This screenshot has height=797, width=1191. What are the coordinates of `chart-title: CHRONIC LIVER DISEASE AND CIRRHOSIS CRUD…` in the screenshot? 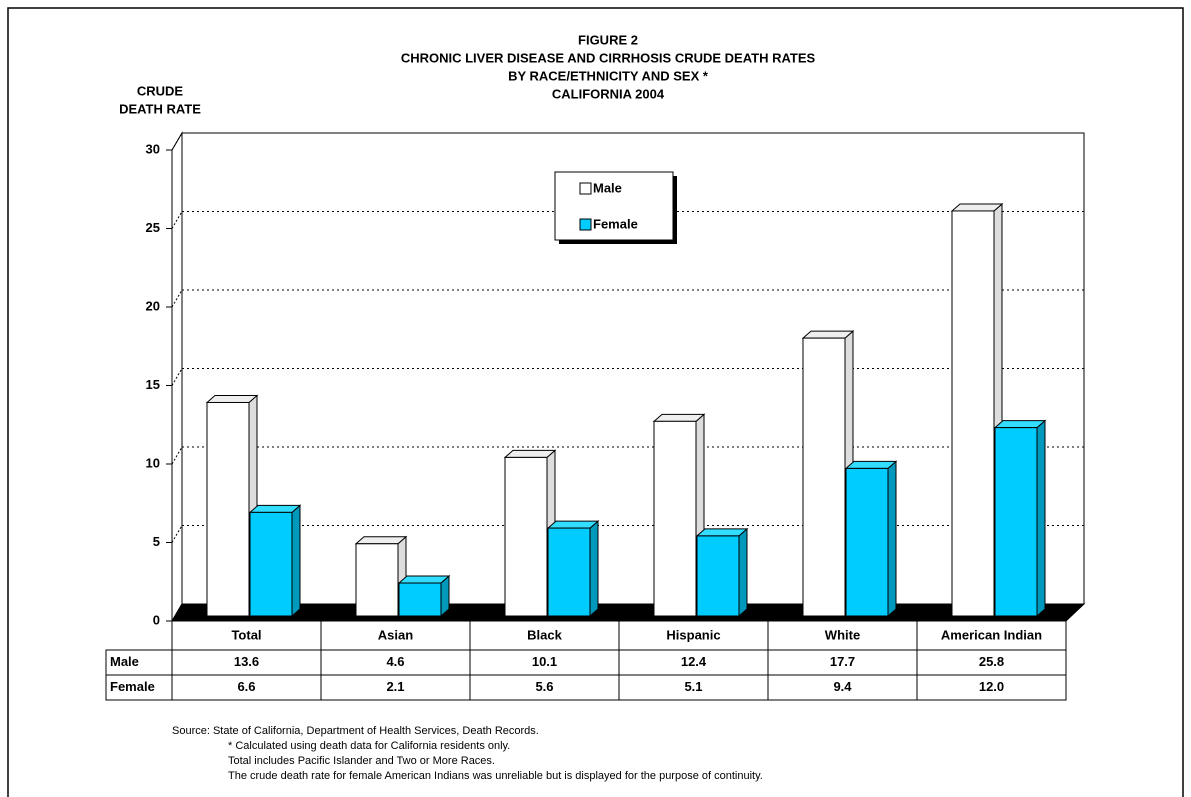 It's located at (608, 57).